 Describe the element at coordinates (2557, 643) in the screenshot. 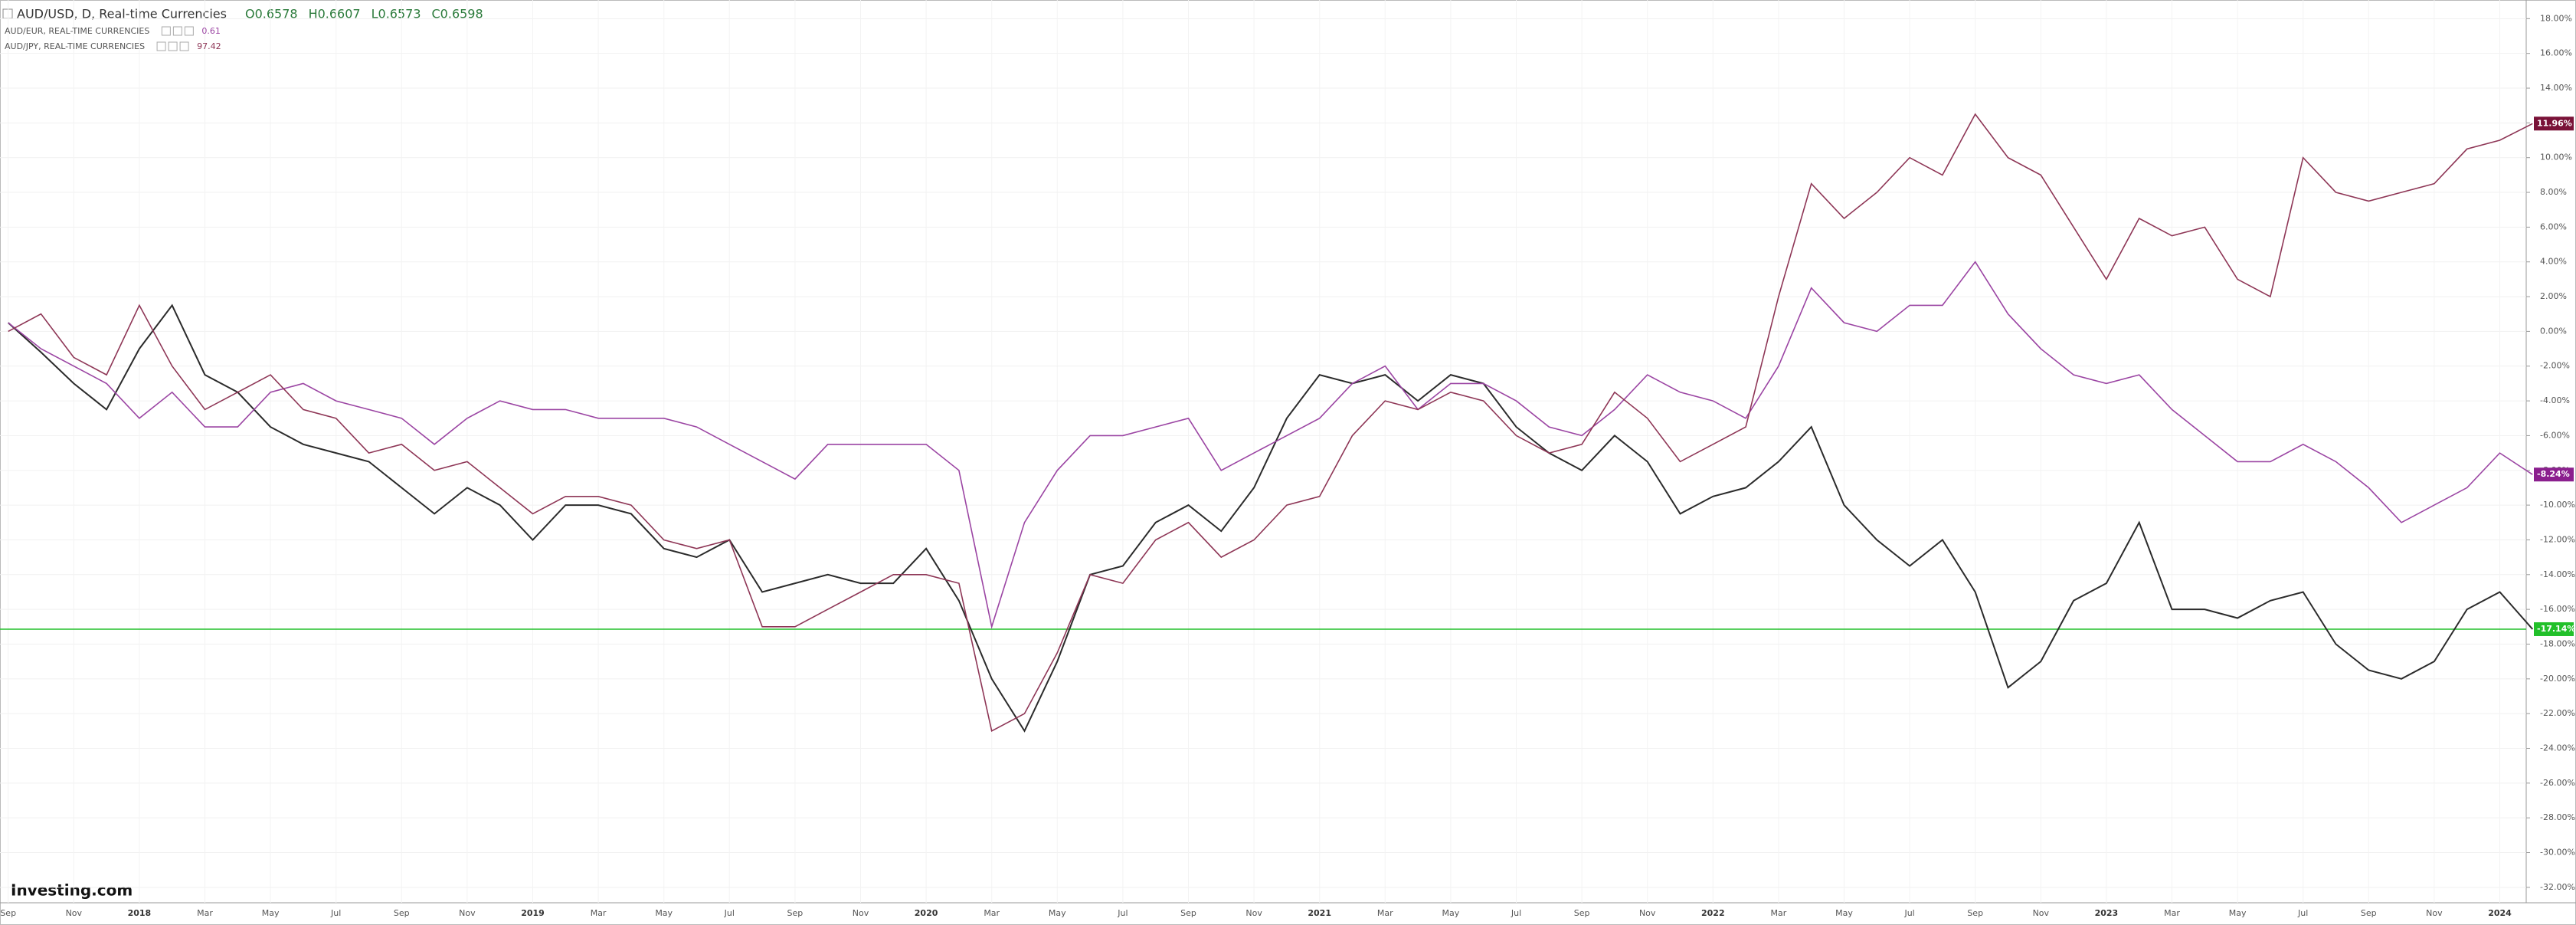

I see `y-tick-label: -18.00%` at that location.